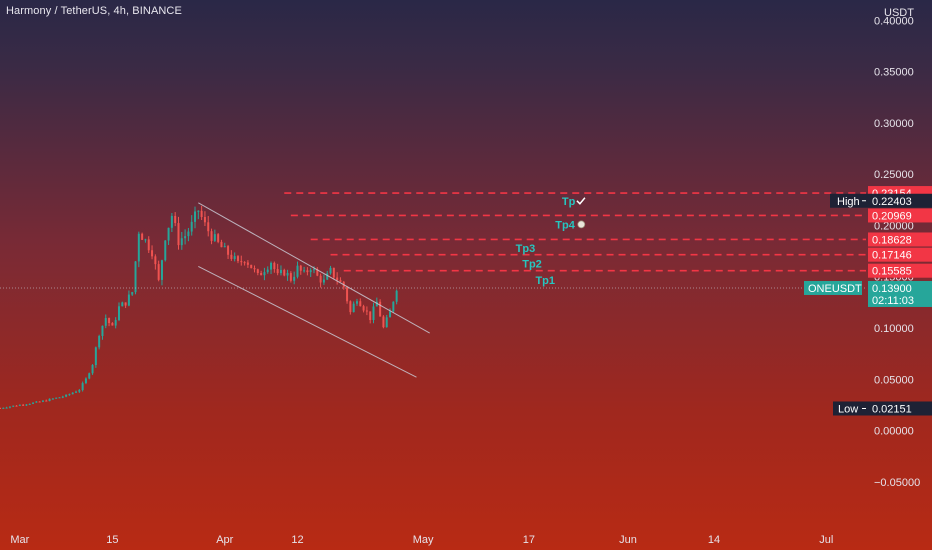 Image resolution: width=932 pixels, height=550 pixels. I want to click on trend-line-channel-upper, so click(314, 268).